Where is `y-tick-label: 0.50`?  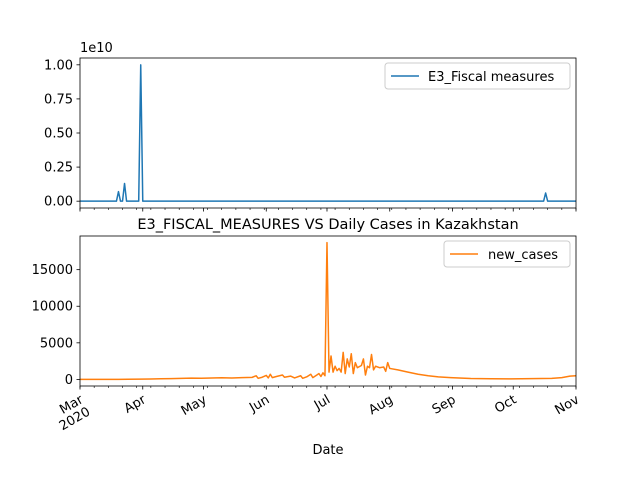
y-tick-label: 0.50 is located at coordinates (58, 134).